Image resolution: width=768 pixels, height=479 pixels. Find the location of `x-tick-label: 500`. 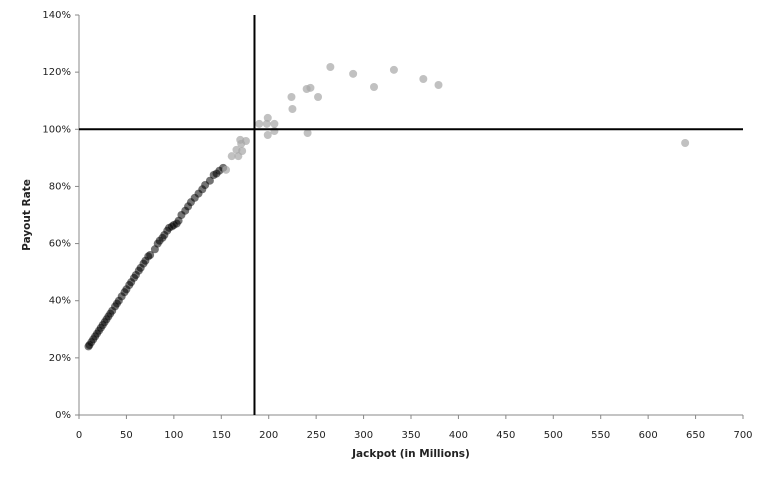

x-tick-label: 500 is located at coordinates (553, 435).